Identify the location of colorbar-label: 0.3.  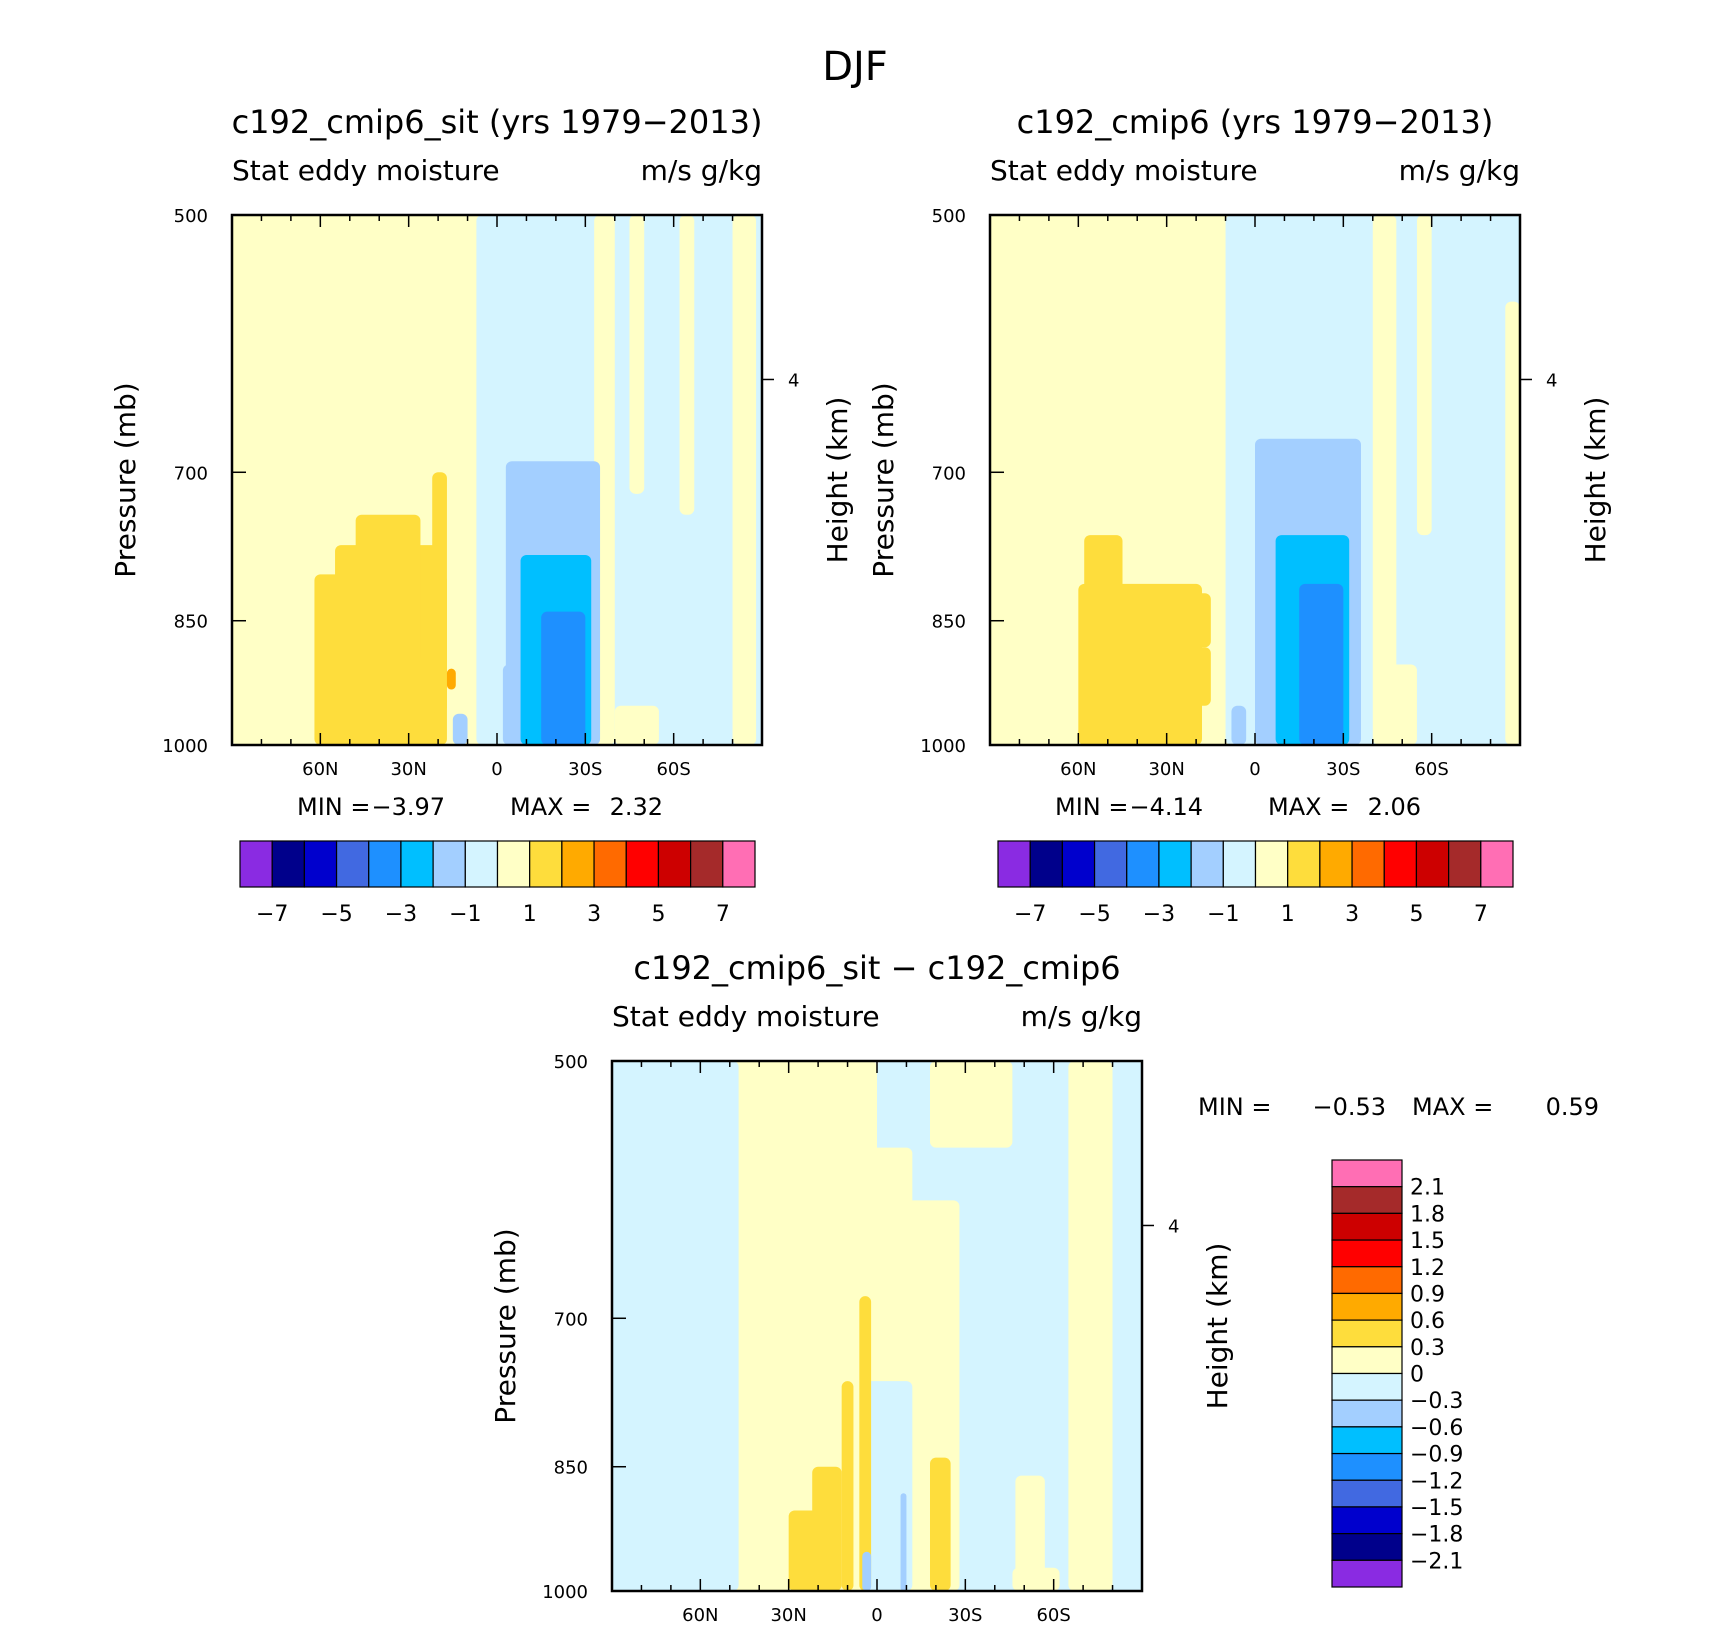
(1427, 1348).